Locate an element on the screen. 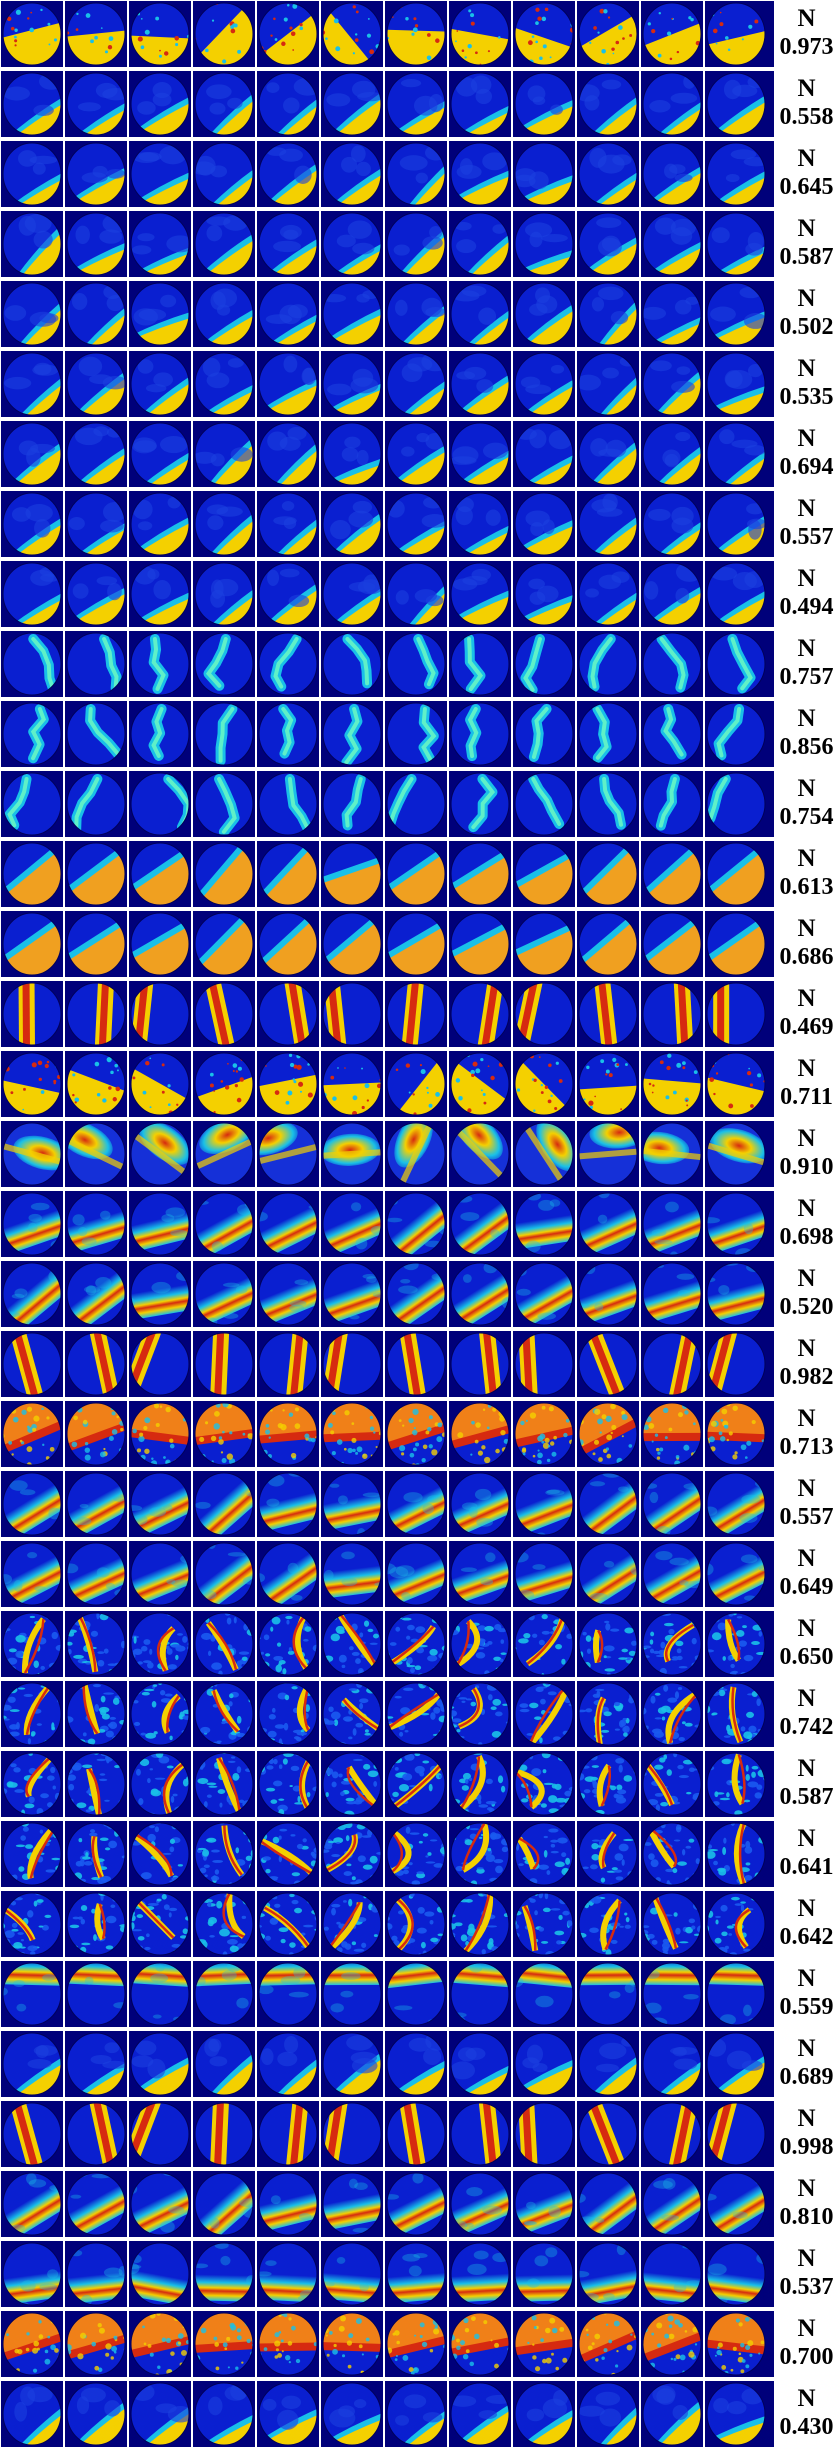  heatmap-row: N 0.587 is located at coordinates (419, 244).